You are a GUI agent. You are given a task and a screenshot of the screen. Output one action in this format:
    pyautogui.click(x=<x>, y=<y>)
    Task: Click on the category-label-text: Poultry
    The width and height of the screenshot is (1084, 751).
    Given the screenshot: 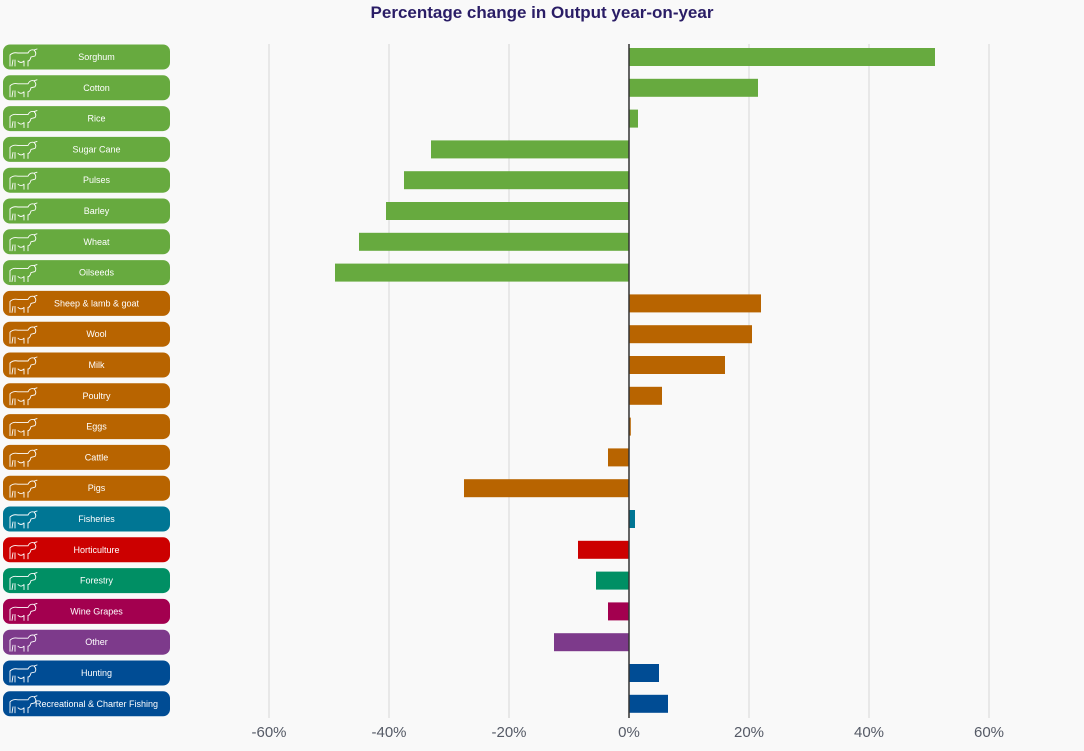 What is the action you would take?
    pyautogui.click(x=96, y=396)
    